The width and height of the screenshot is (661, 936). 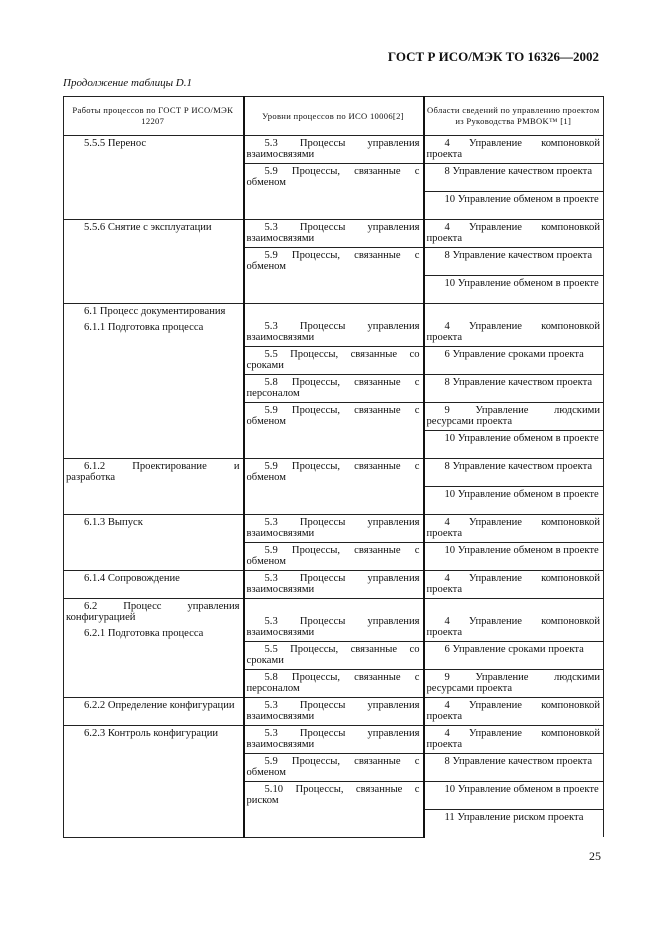 I want to click on table-row: 11 Управление риском проекта, so click(x=334, y=823).